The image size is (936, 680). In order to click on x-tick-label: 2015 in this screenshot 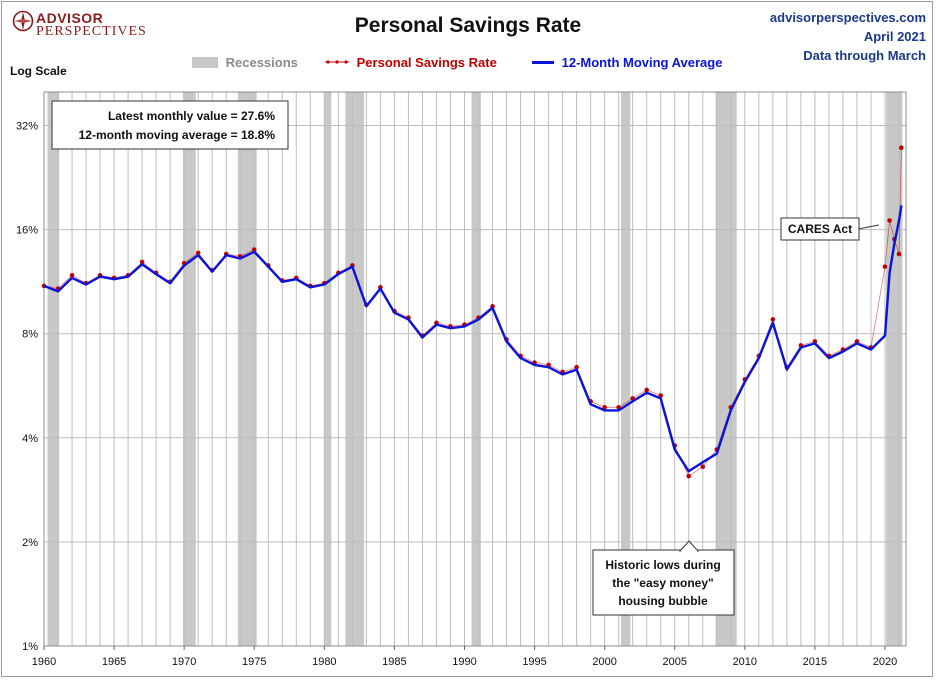, I will do `click(815, 662)`.